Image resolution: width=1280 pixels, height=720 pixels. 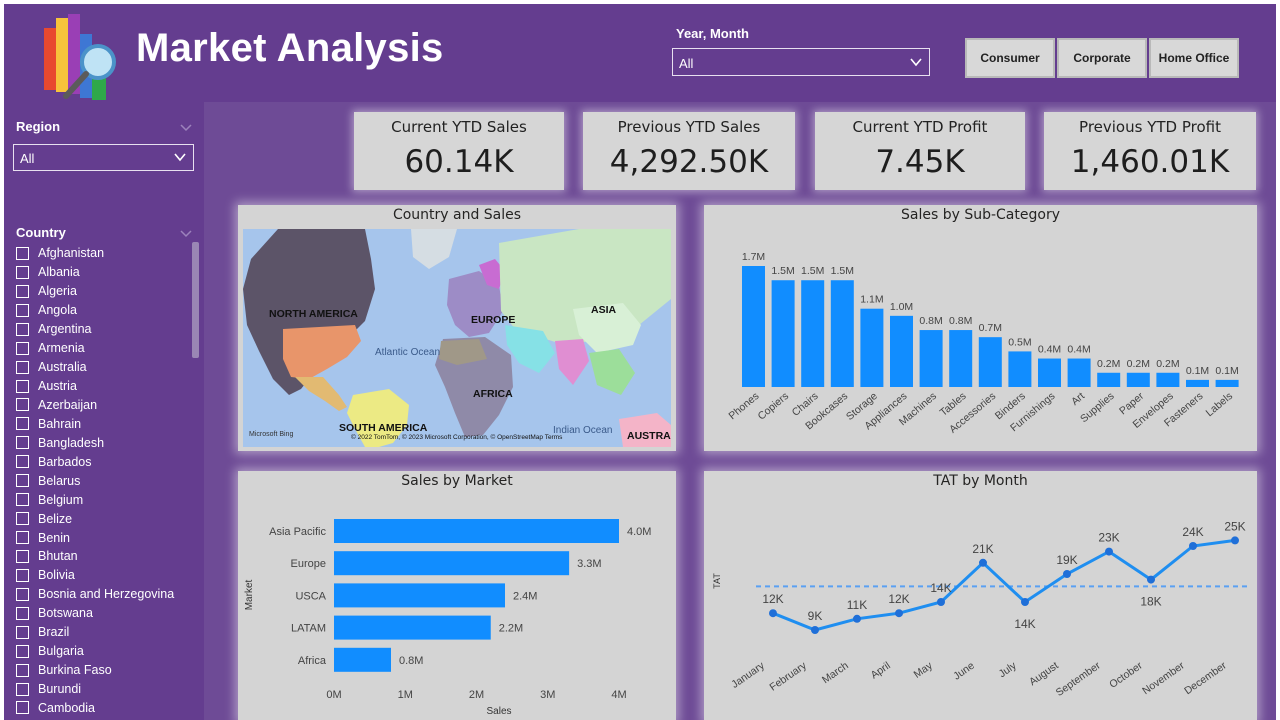 I want to click on country-list-scrollbar, so click(x=195, y=300).